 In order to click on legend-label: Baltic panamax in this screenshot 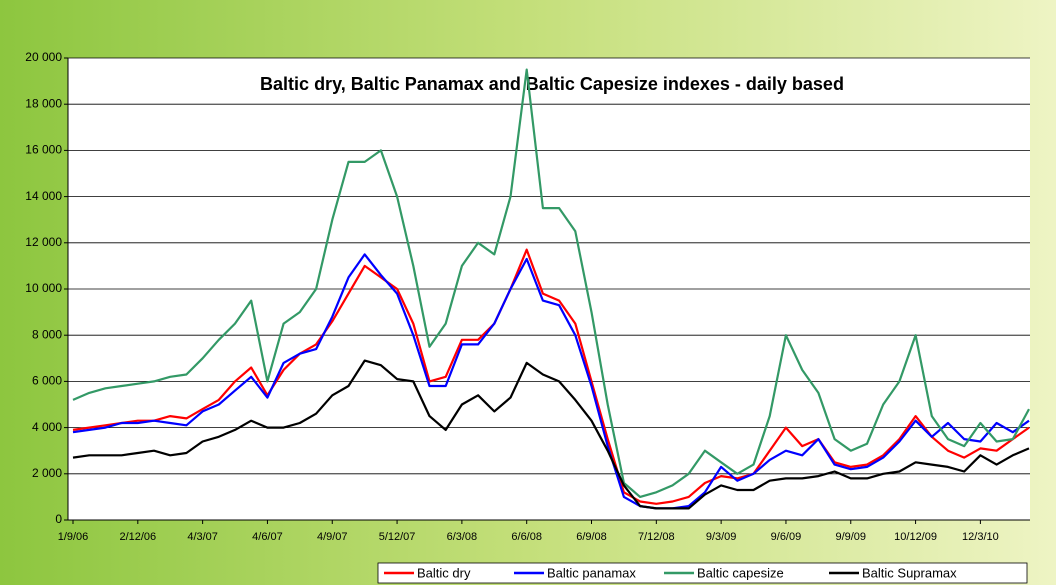, I will do `click(591, 572)`.